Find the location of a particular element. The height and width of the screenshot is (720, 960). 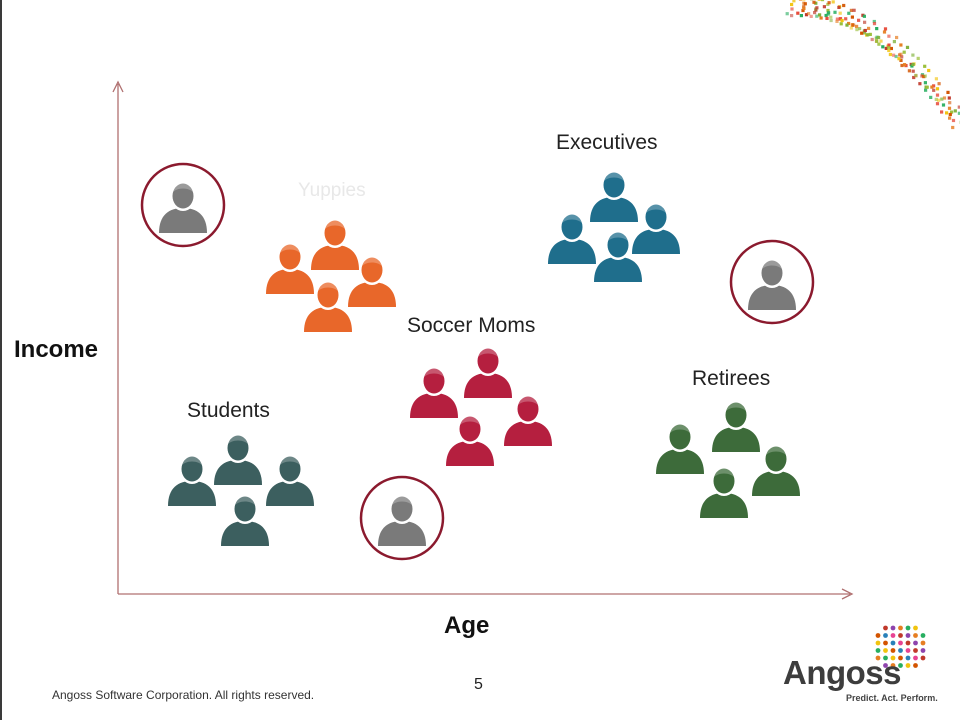

decorative-ribbon is located at coordinates (872, 65).